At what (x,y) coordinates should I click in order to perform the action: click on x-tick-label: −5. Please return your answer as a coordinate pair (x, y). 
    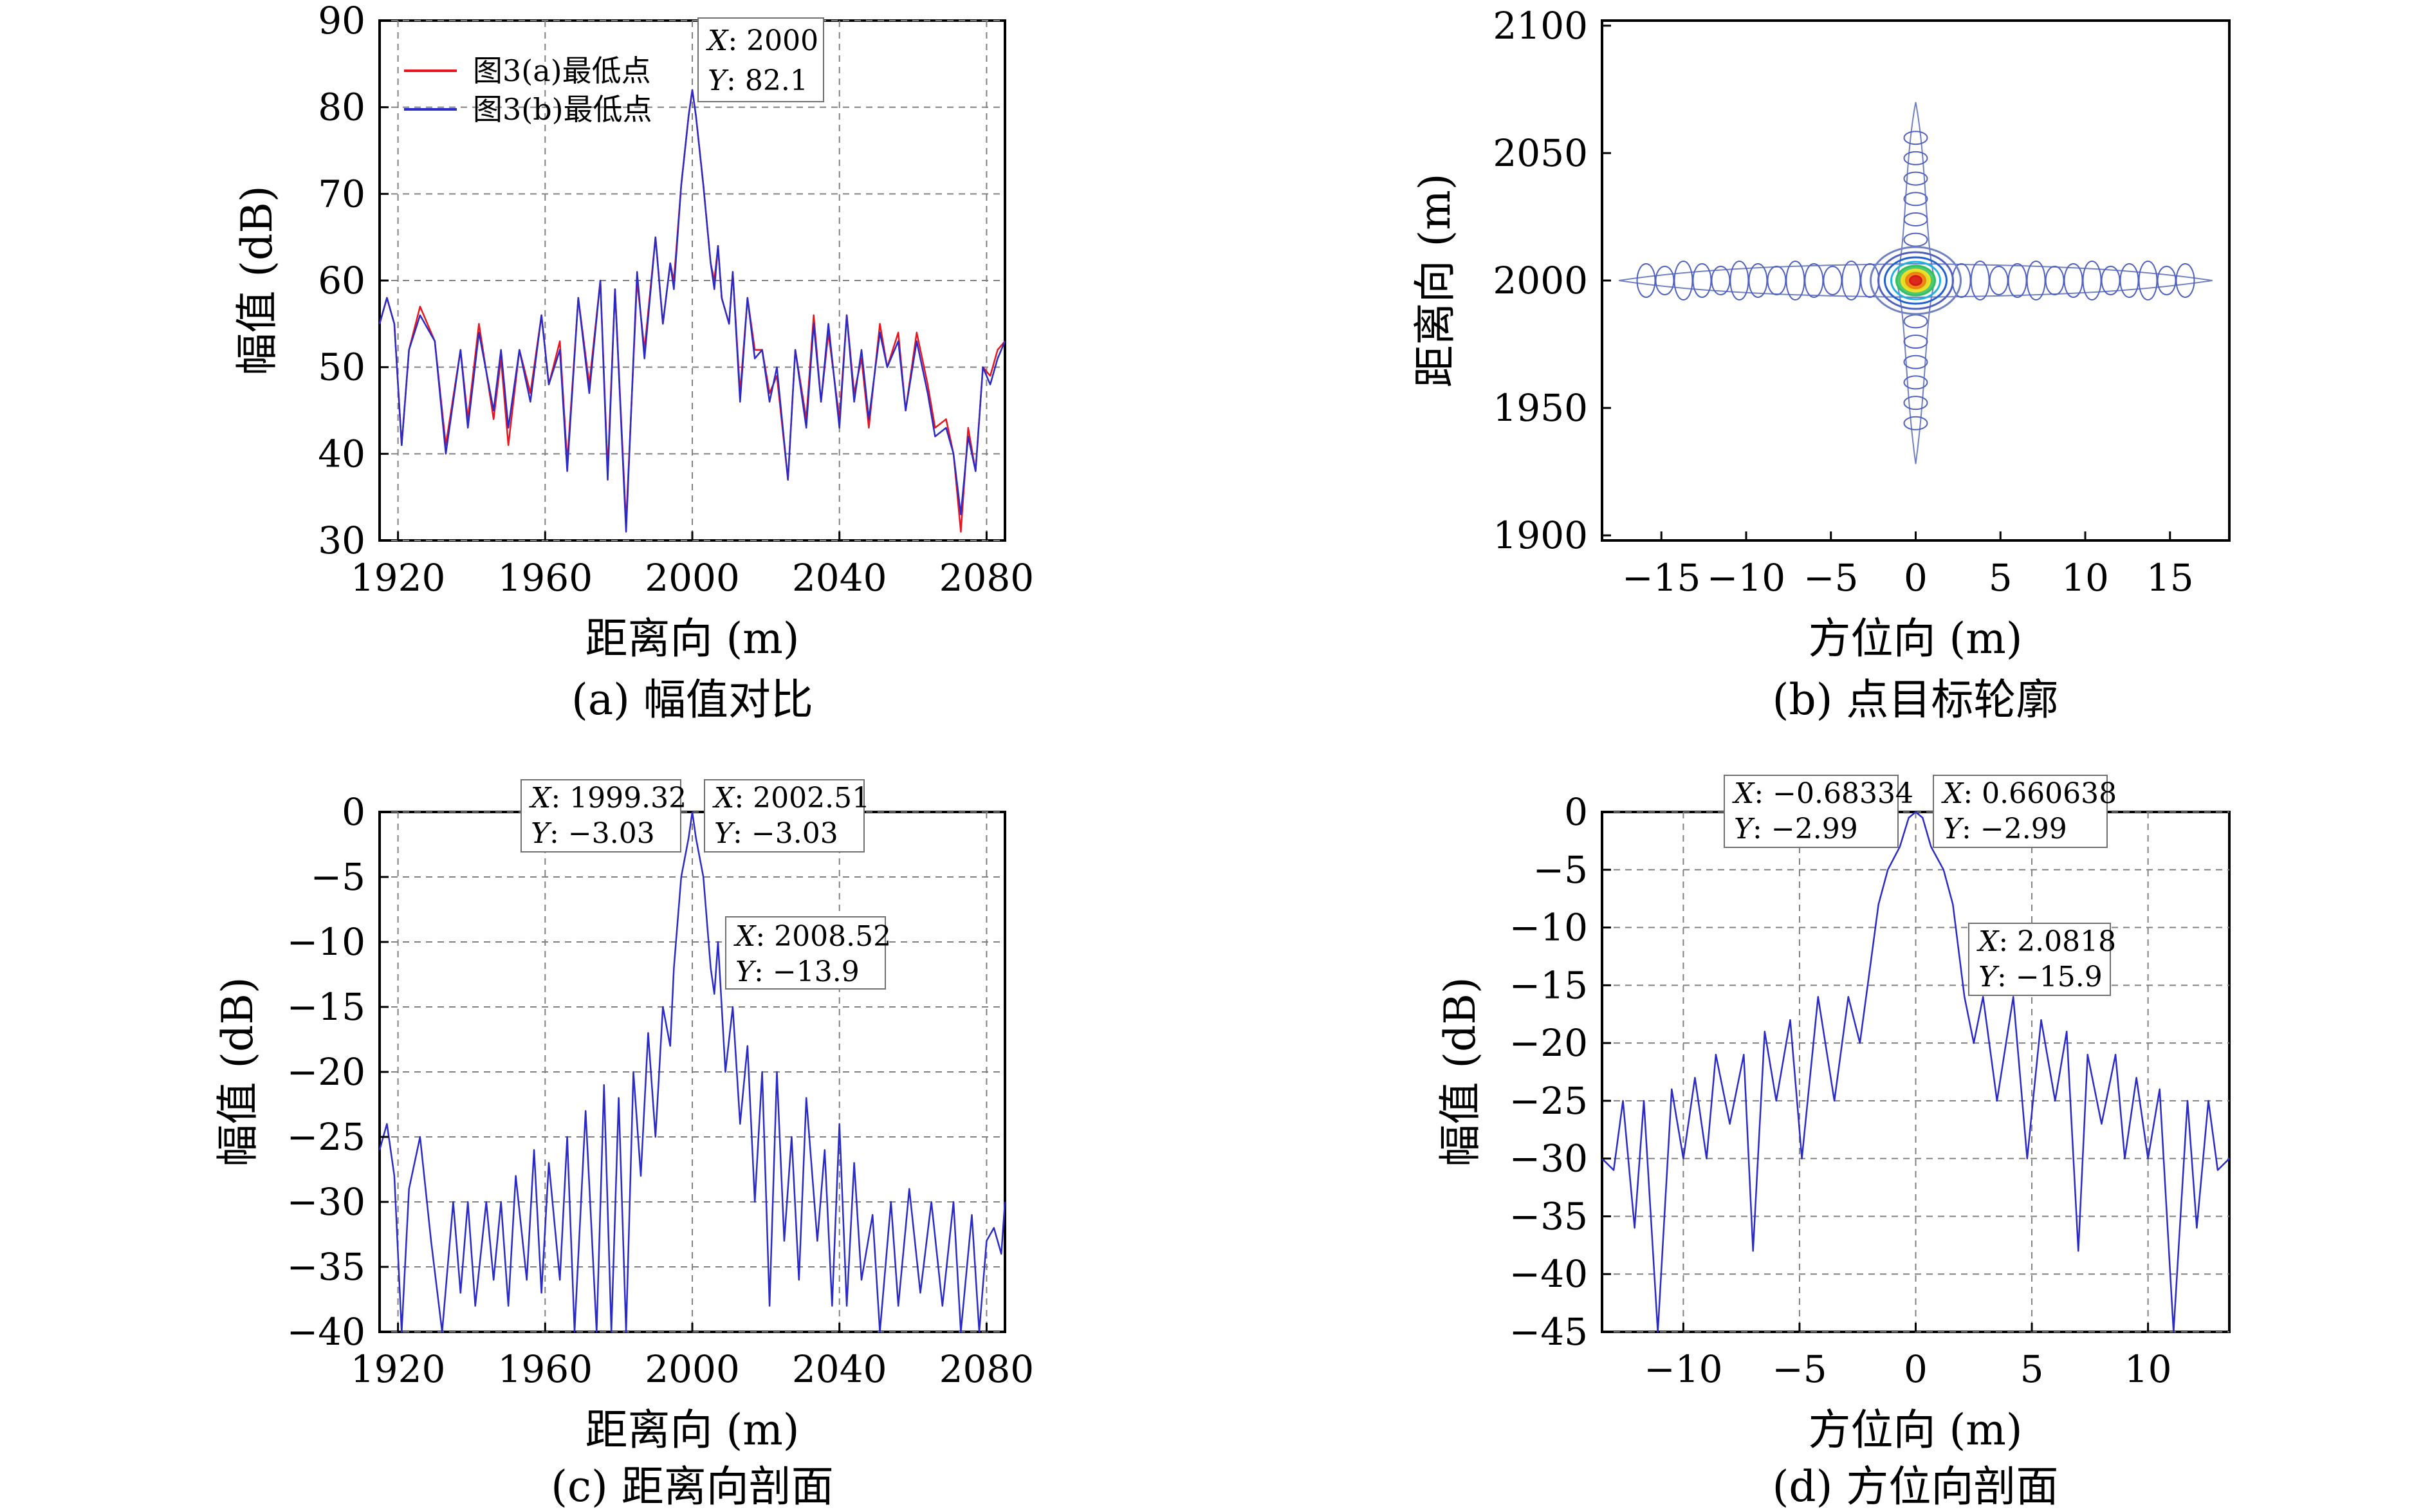
    Looking at the image, I should click on (1799, 1369).